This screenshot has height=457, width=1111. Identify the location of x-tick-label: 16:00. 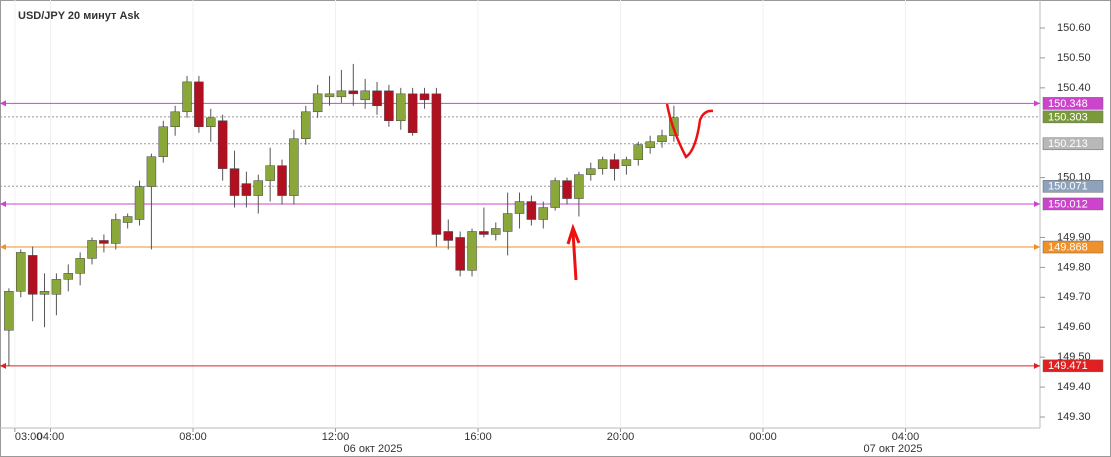
(478, 437).